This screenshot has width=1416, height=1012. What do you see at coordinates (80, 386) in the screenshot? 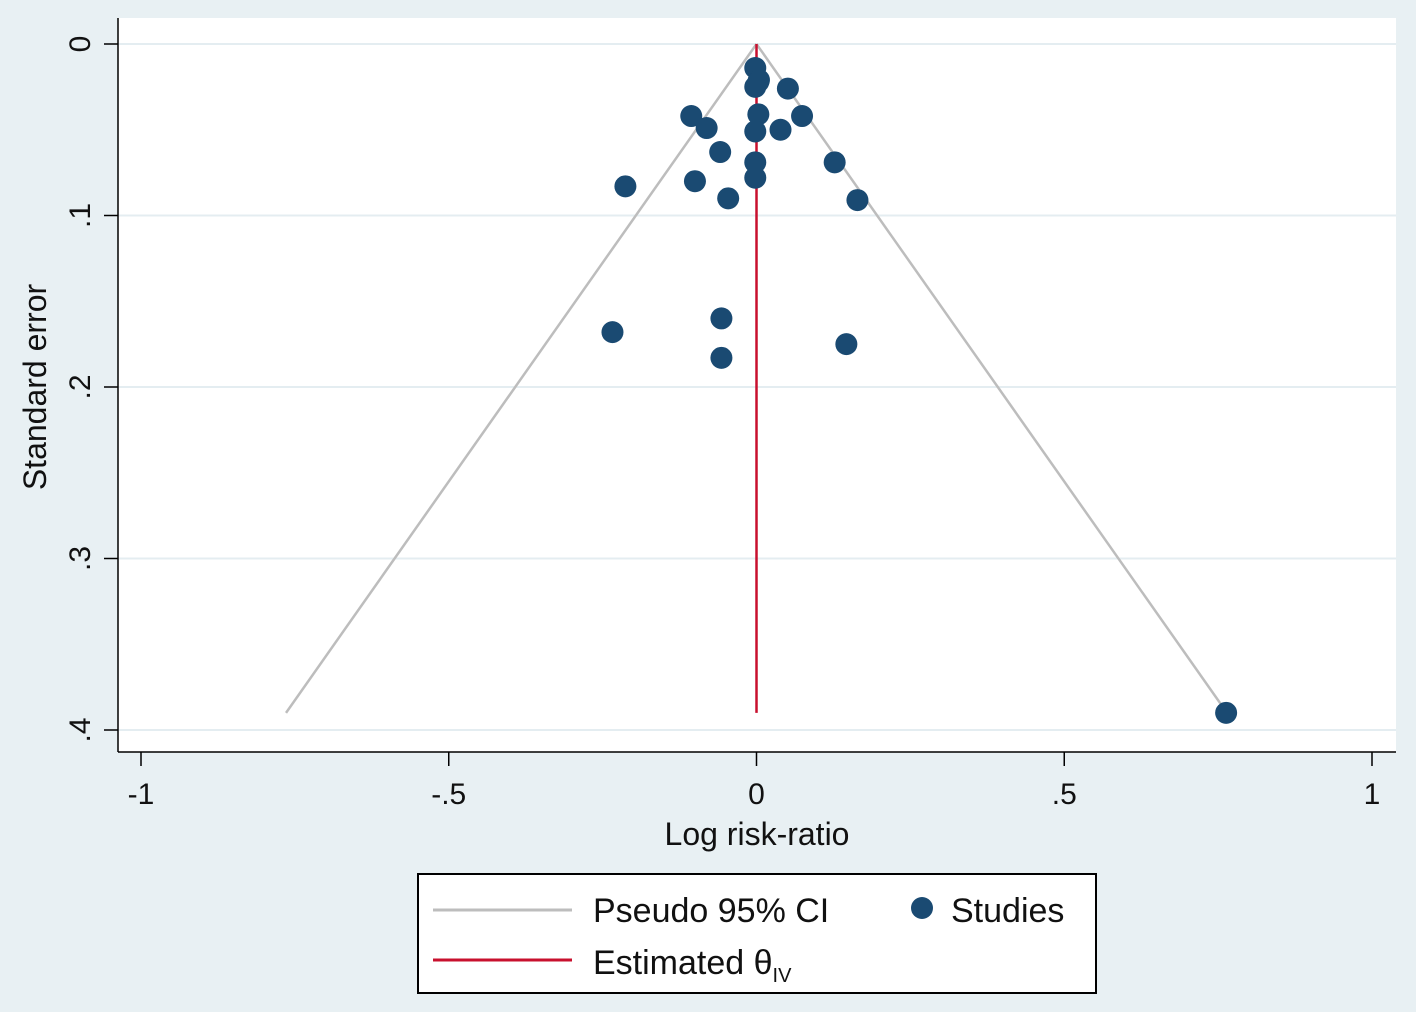
I see `y-tick-label-2: .2` at bounding box center [80, 386].